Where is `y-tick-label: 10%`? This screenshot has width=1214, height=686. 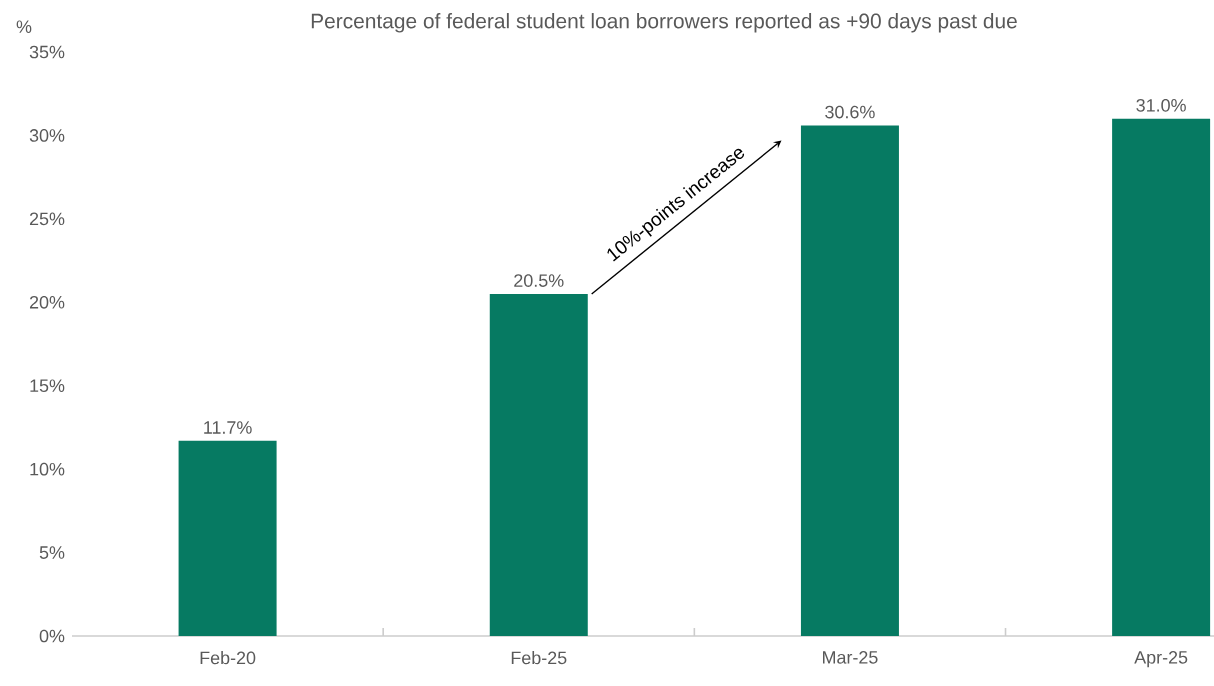
y-tick-label: 10% is located at coordinates (47, 469).